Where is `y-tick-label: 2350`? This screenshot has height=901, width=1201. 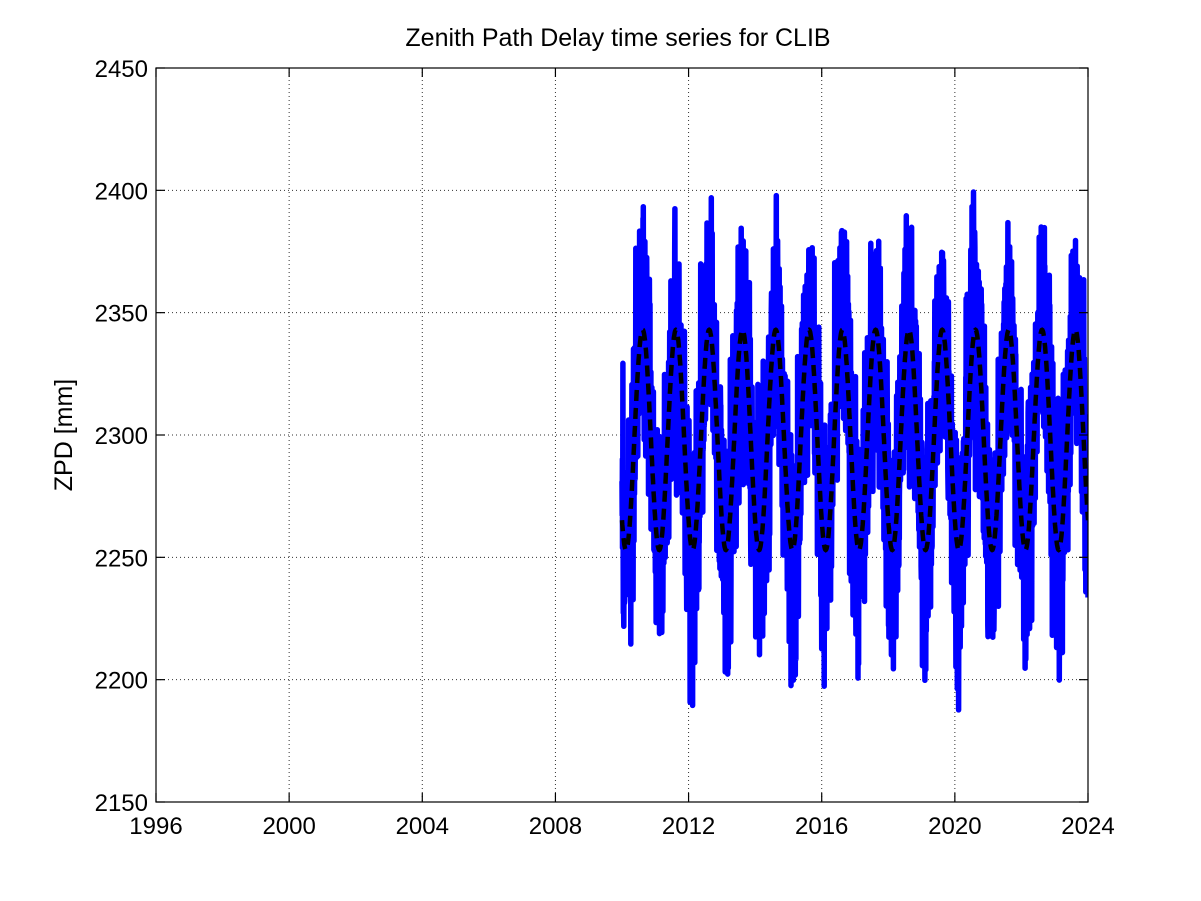
y-tick-label: 2350 is located at coordinates (121, 314).